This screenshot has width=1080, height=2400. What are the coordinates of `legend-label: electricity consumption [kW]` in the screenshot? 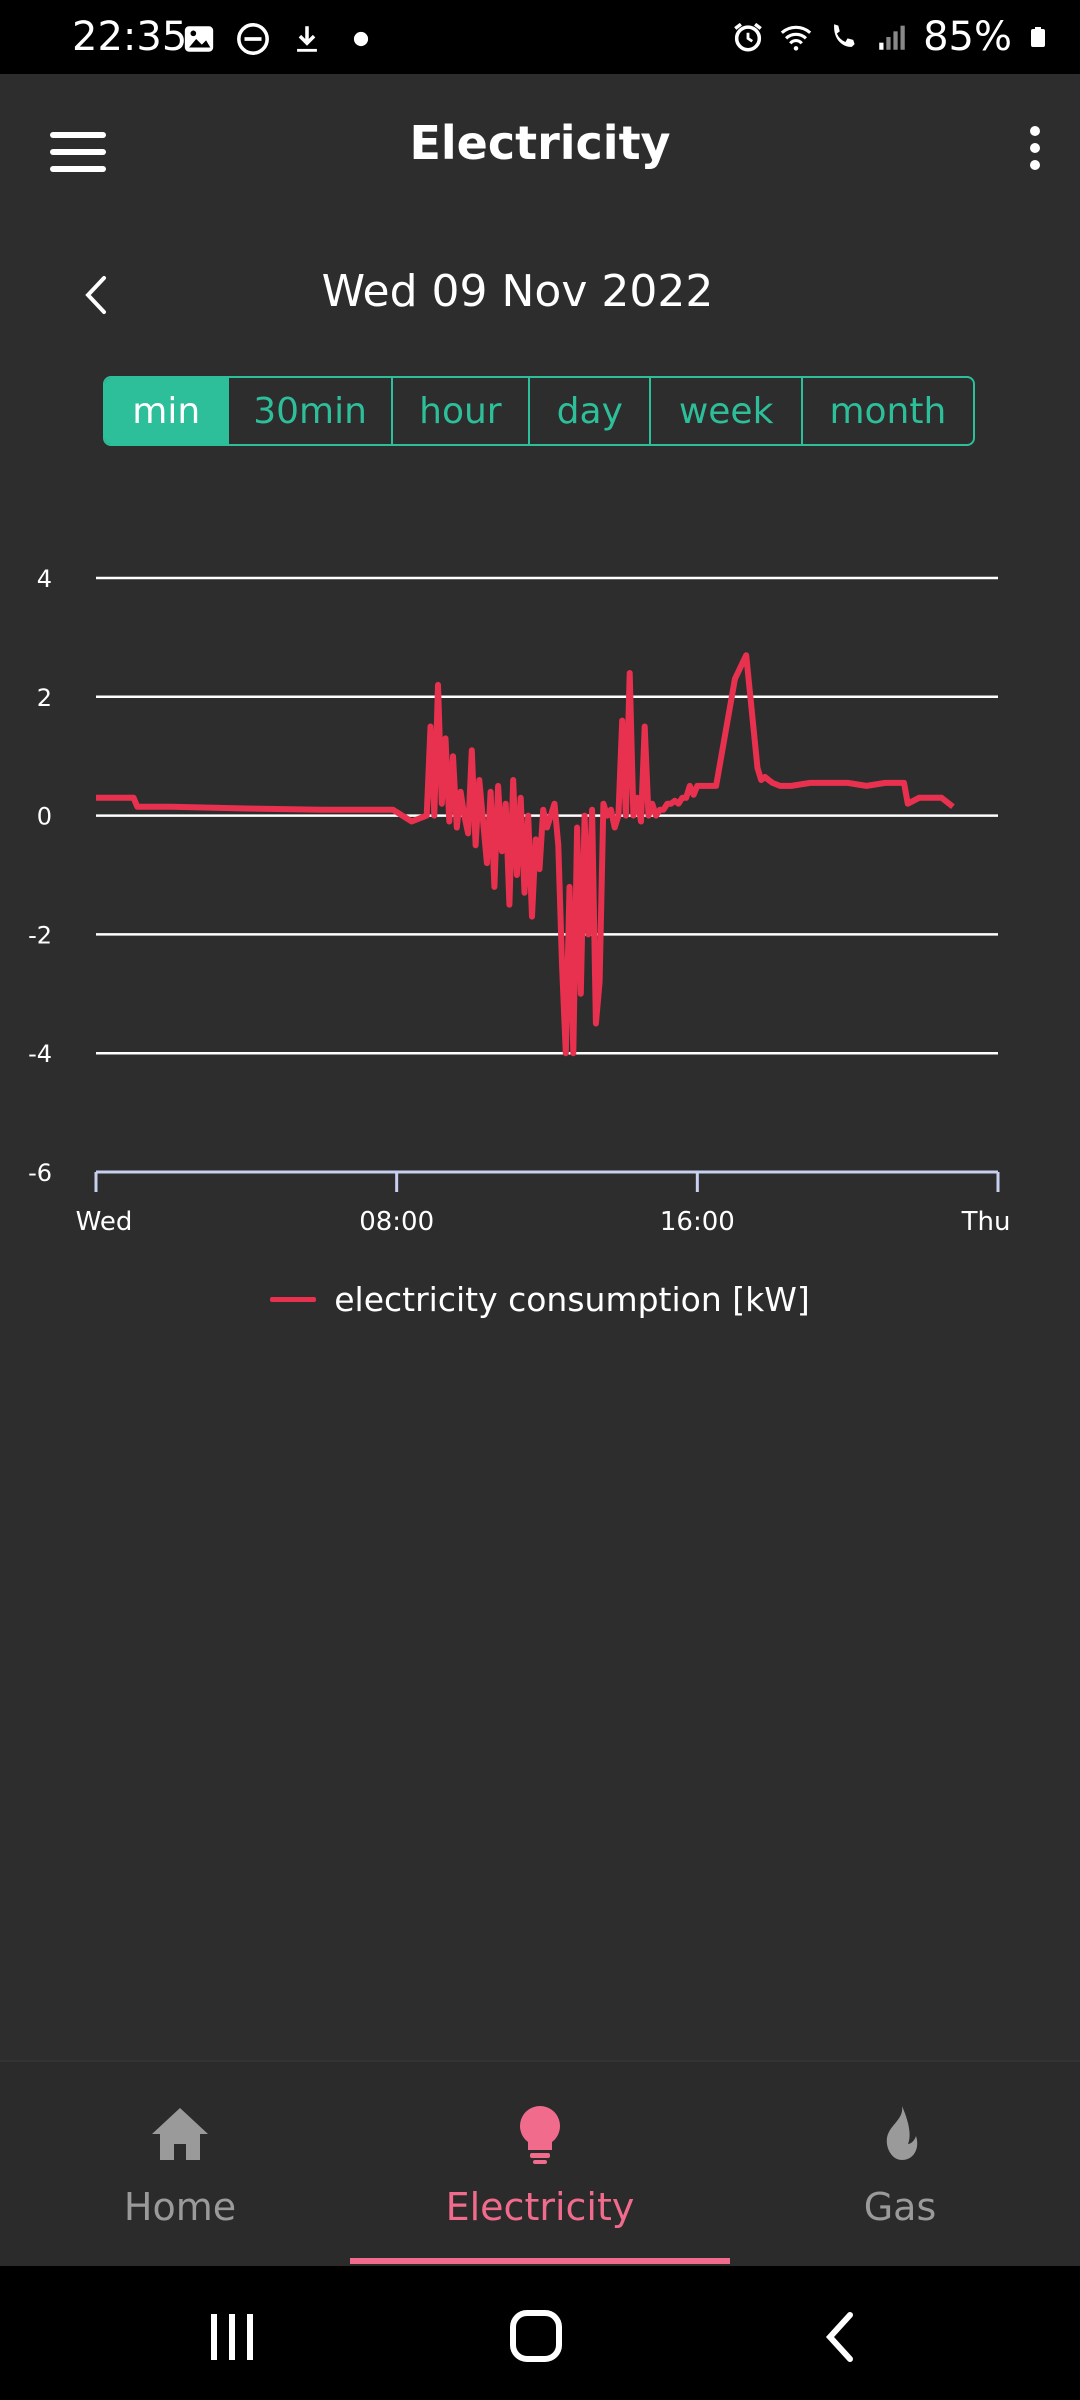 It's located at (572, 1299).